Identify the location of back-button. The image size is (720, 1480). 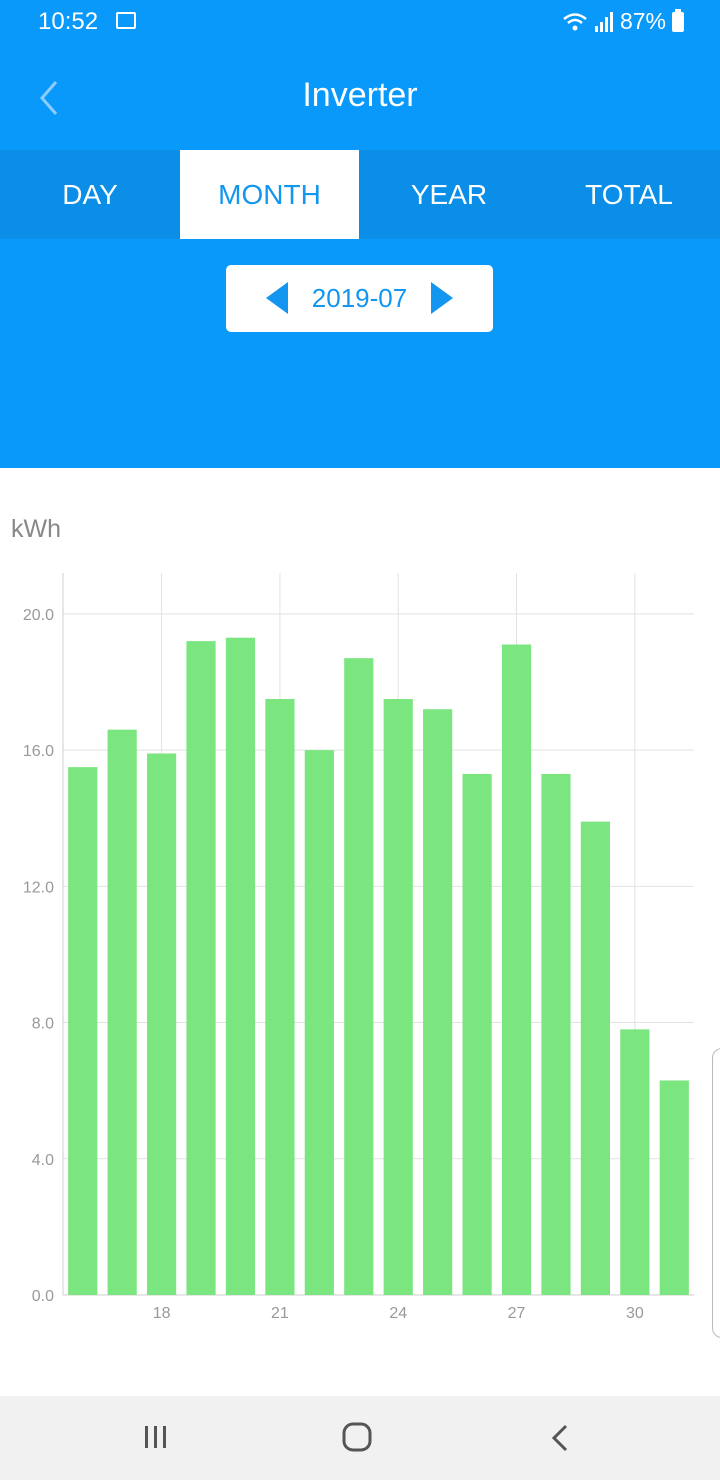
(50, 98).